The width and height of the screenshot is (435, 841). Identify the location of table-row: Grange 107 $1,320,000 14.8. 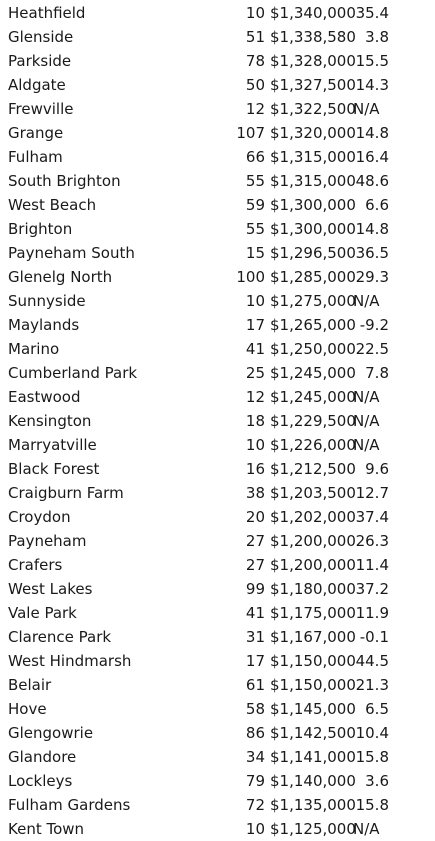
(217, 133).